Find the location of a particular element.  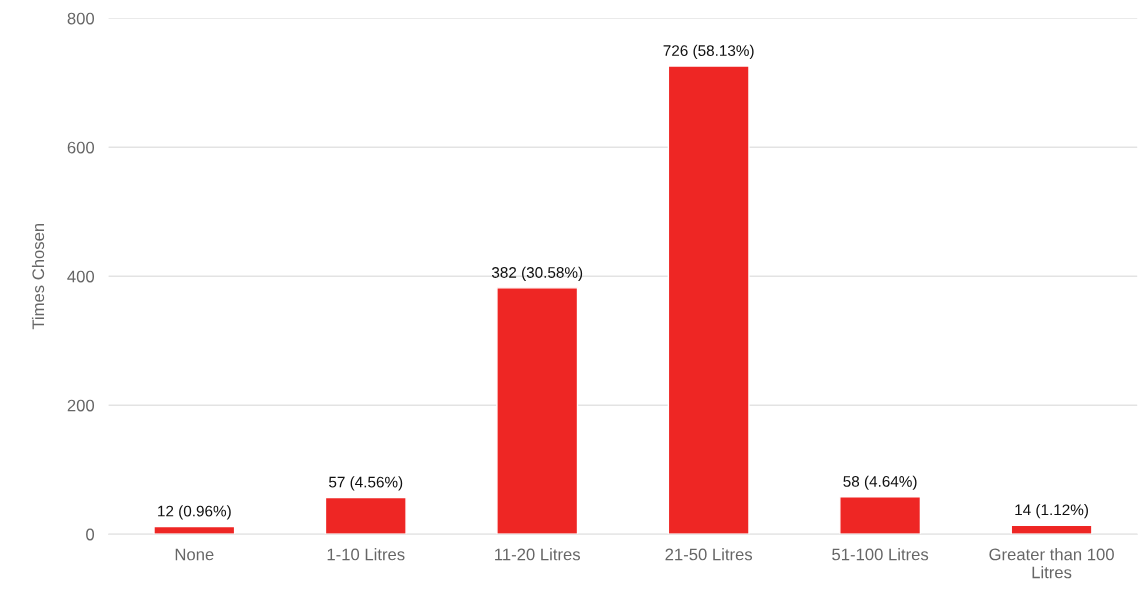

data-label: 726 (58.13%) is located at coordinates (708, 52).